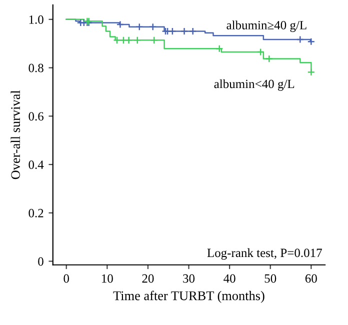 The image size is (348, 325). I want to click on x-tick-label: 30, so click(189, 278).